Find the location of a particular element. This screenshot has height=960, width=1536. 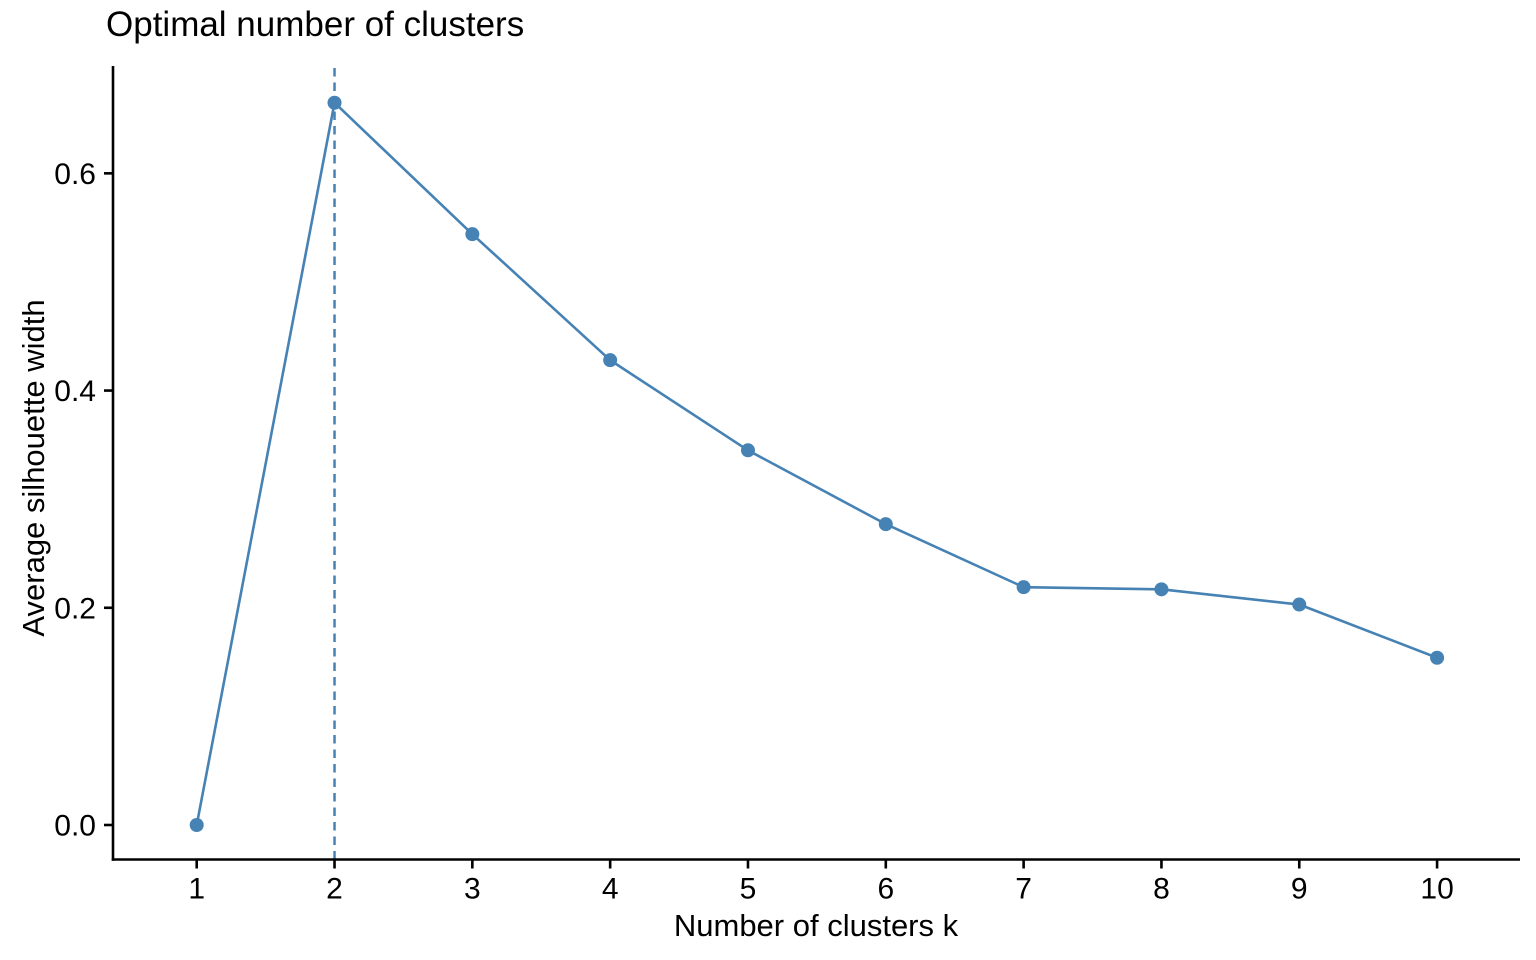

data-point-k6 is located at coordinates (885, 524).